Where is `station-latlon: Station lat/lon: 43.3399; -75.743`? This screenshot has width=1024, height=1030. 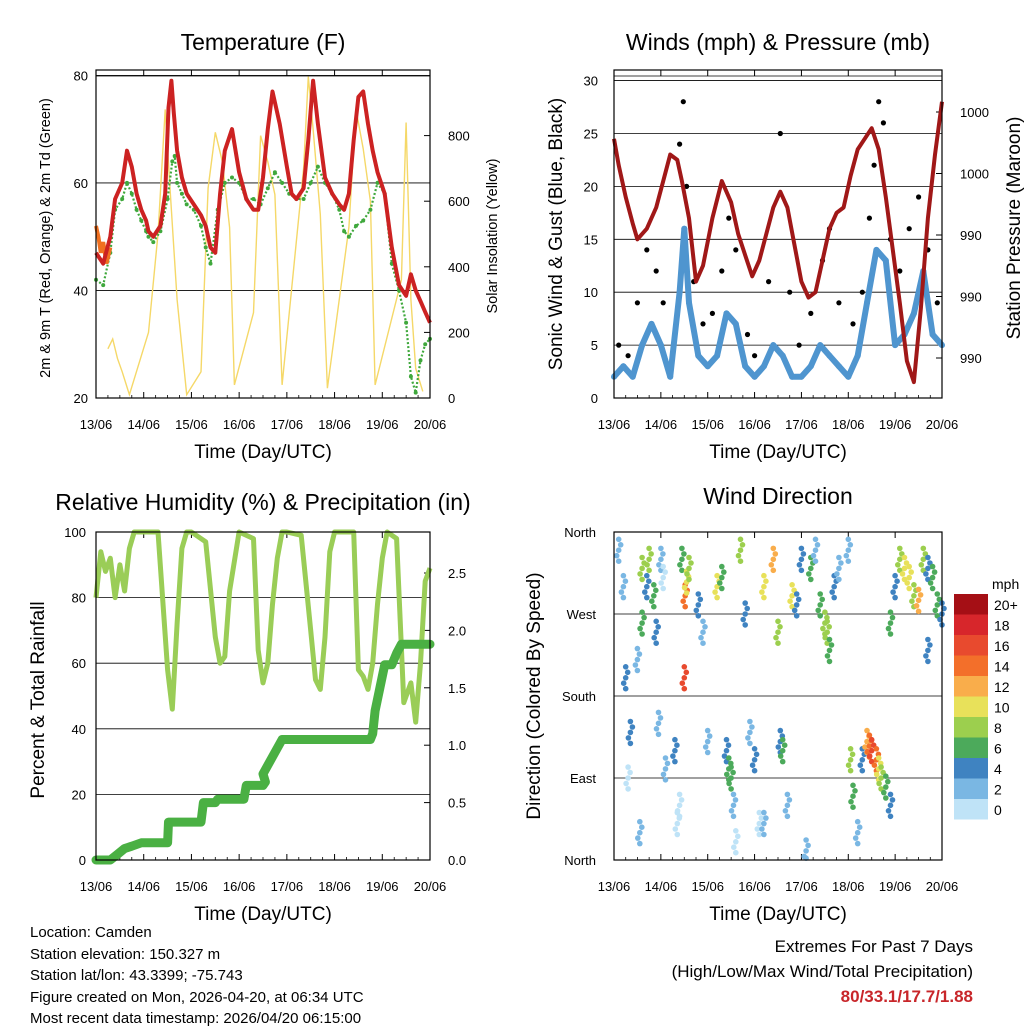 station-latlon: Station lat/lon: 43.3399; -75.743 is located at coordinates (136, 975).